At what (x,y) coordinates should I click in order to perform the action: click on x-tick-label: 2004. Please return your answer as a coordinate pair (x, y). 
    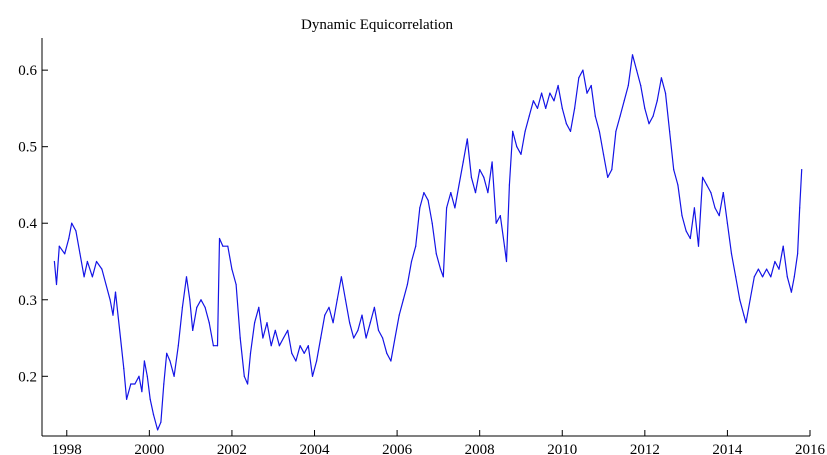
    Looking at the image, I should click on (315, 448).